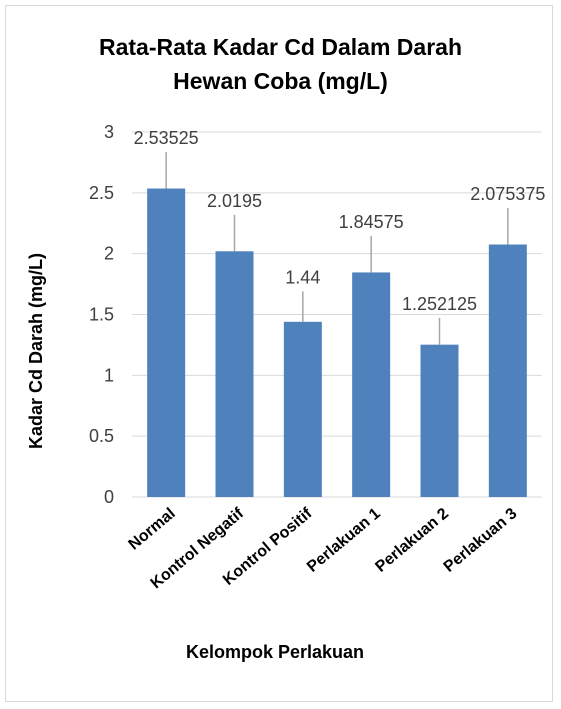 The height and width of the screenshot is (709, 561). What do you see at coordinates (481, 540) in the screenshot?
I see `x-category-label: Perlakuan 3` at bounding box center [481, 540].